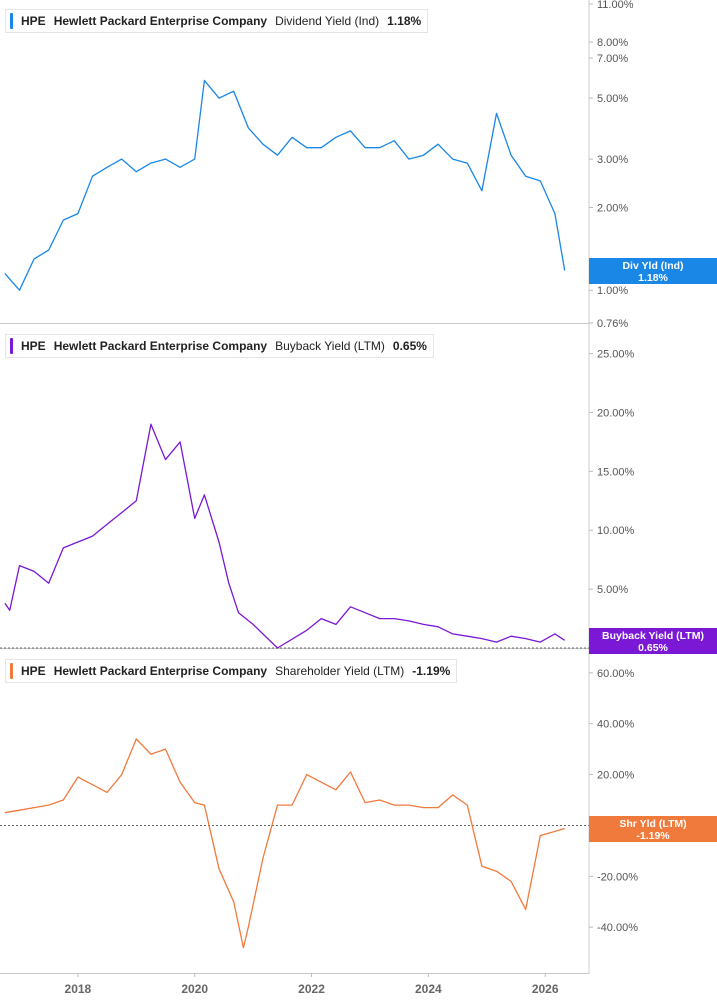 The height and width of the screenshot is (1005, 717). Describe the element at coordinates (653, 278) in the screenshot. I see `flag-value: 1.18%` at that location.